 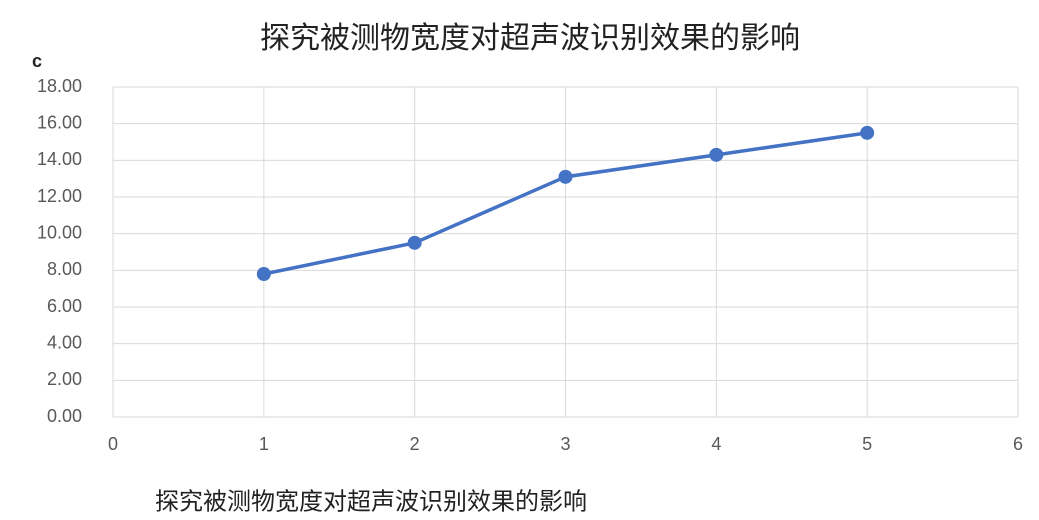 What do you see at coordinates (59, 122) in the screenshot?
I see `y-tick-label: 16.00` at bounding box center [59, 122].